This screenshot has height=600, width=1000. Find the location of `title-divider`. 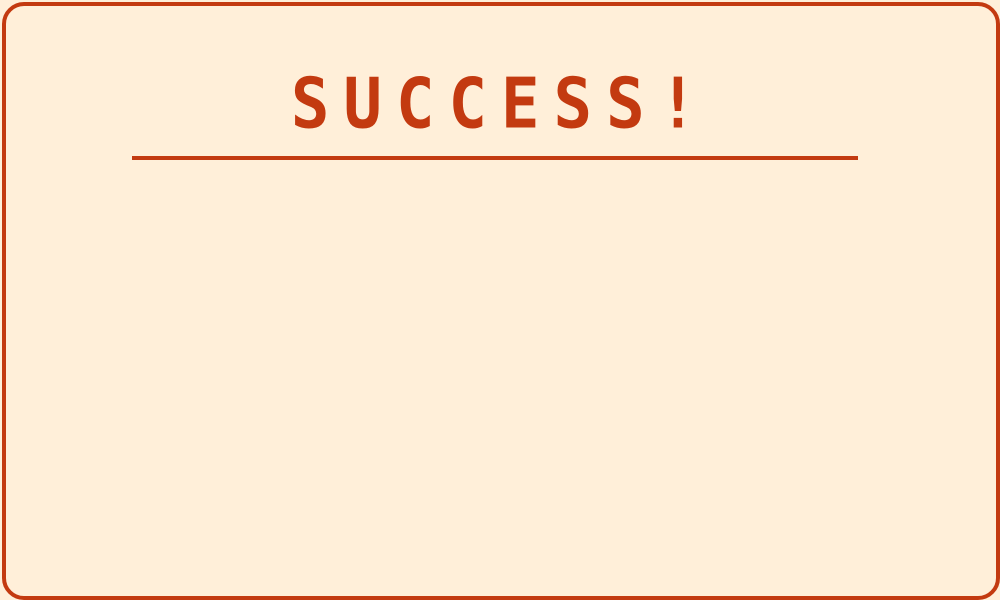

title-divider is located at coordinates (495, 158).